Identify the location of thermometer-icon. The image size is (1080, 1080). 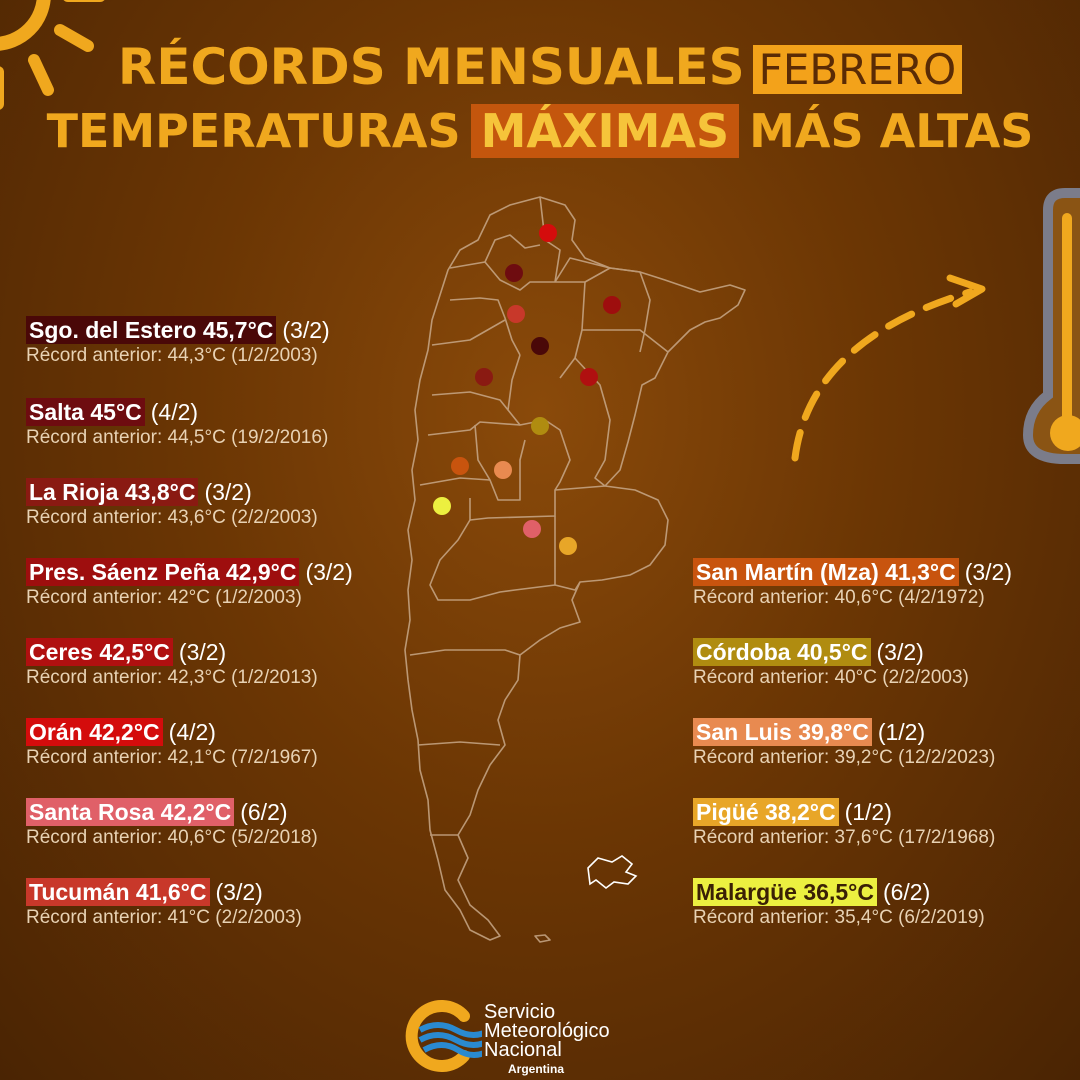
(1051, 326).